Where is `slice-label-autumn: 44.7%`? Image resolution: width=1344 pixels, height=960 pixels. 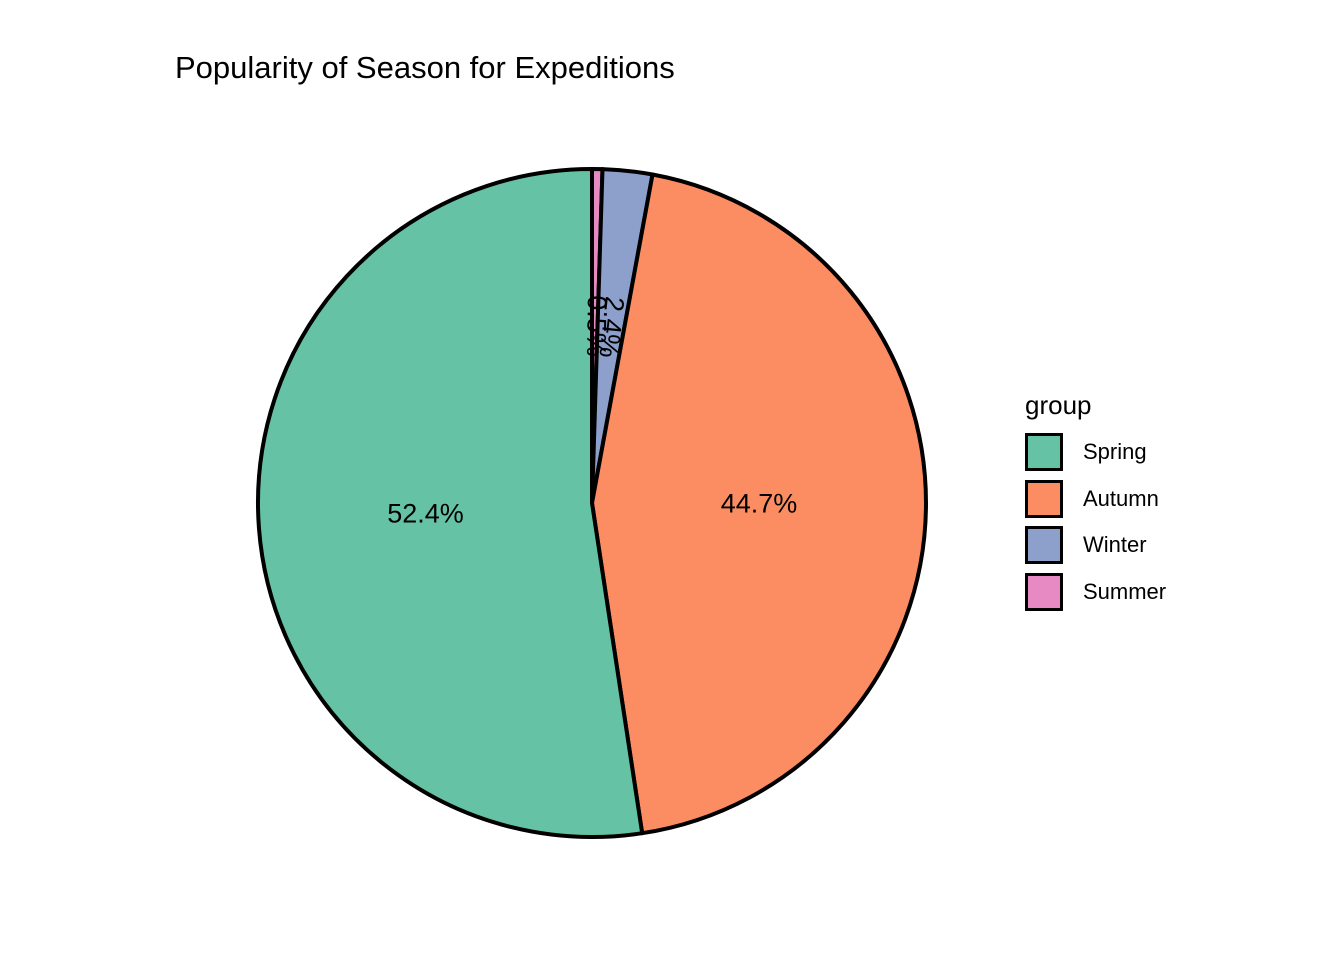 slice-label-autumn: 44.7% is located at coordinates (759, 504).